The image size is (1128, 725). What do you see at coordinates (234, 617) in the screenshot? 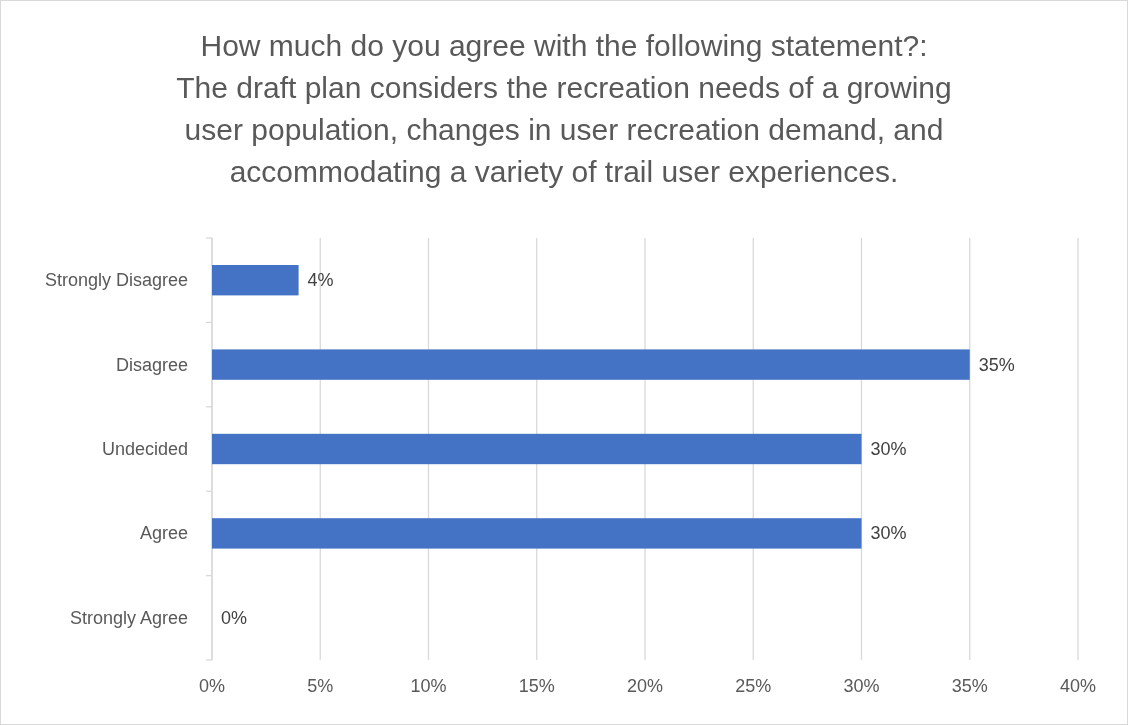
I see `data-label: 0%` at bounding box center [234, 617].